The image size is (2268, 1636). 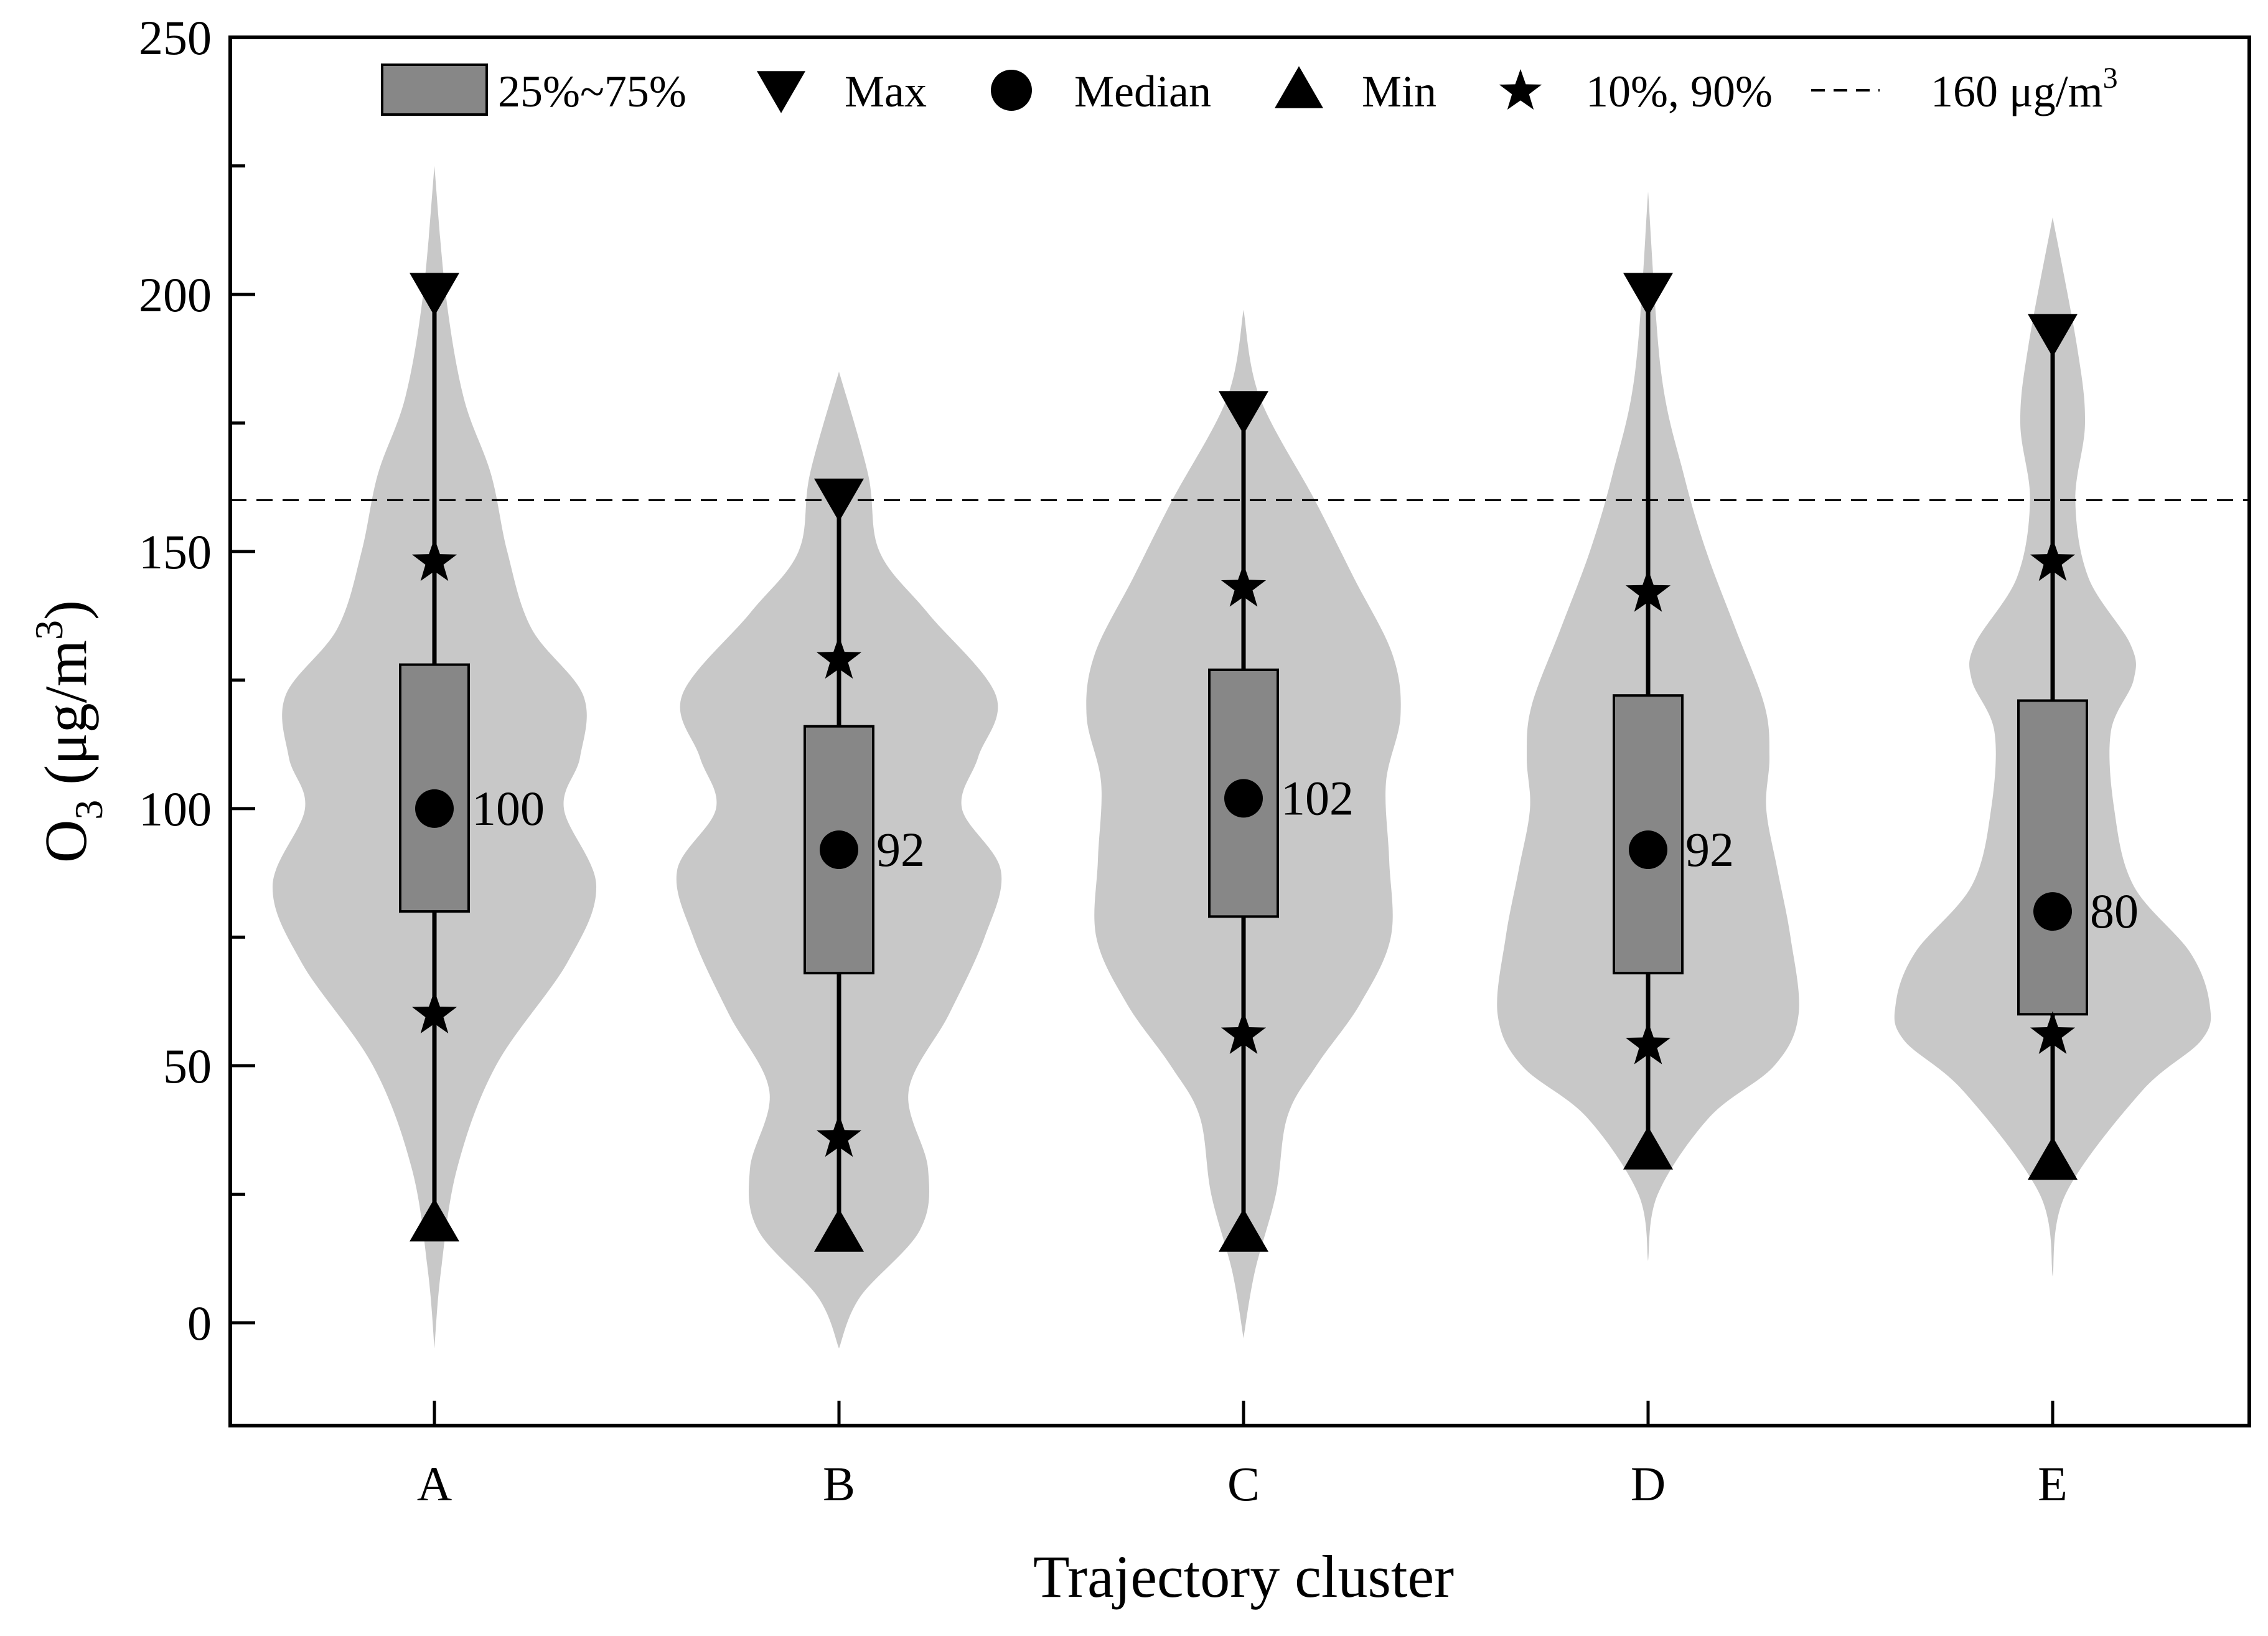 What do you see at coordinates (592, 91) in the screenshot?
I see `legend-box-label: 25%~75%` at bounding box center [592, 91].